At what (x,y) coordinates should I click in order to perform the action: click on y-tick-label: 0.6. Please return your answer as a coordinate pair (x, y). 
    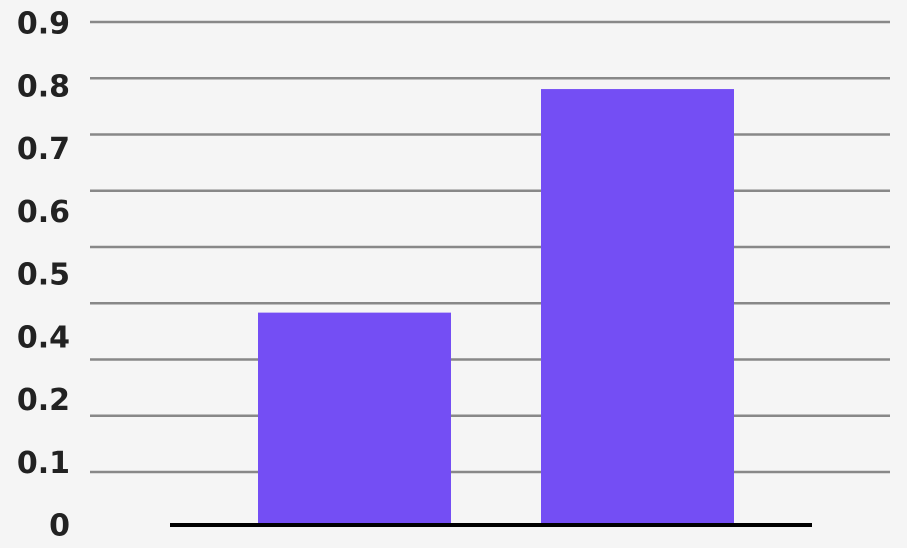
    Looking at the image, I should click on (43, 212).